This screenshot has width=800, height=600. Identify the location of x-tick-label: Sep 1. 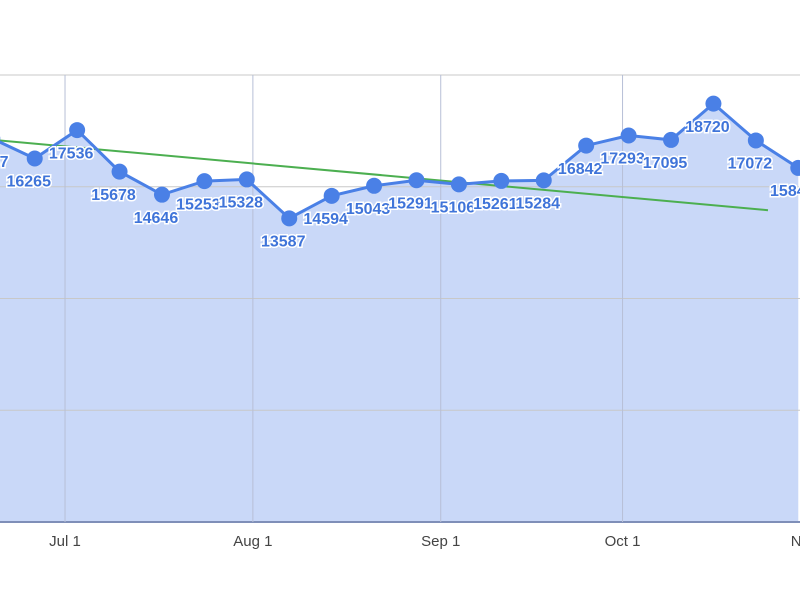
(440, 541).